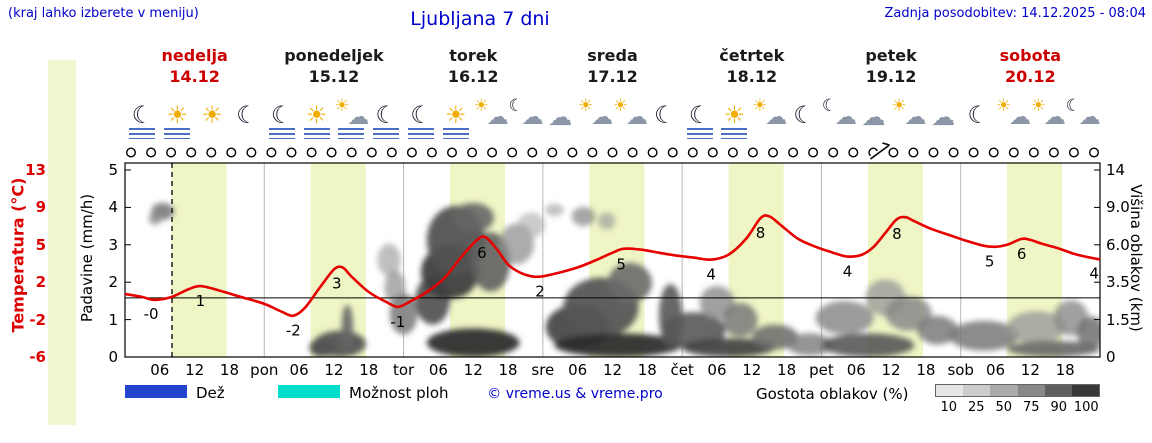  I want to click on day-header-sobota: sobota 20.12, so click(1030, 66).